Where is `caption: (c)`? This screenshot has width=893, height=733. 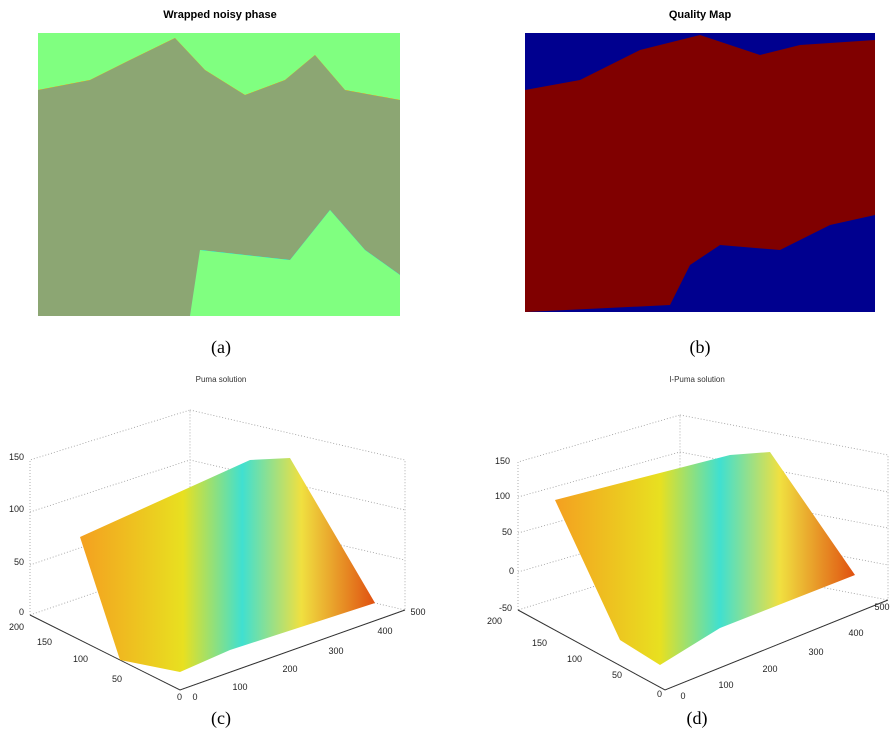 caption: (c) is located at coordinates (221, 718).